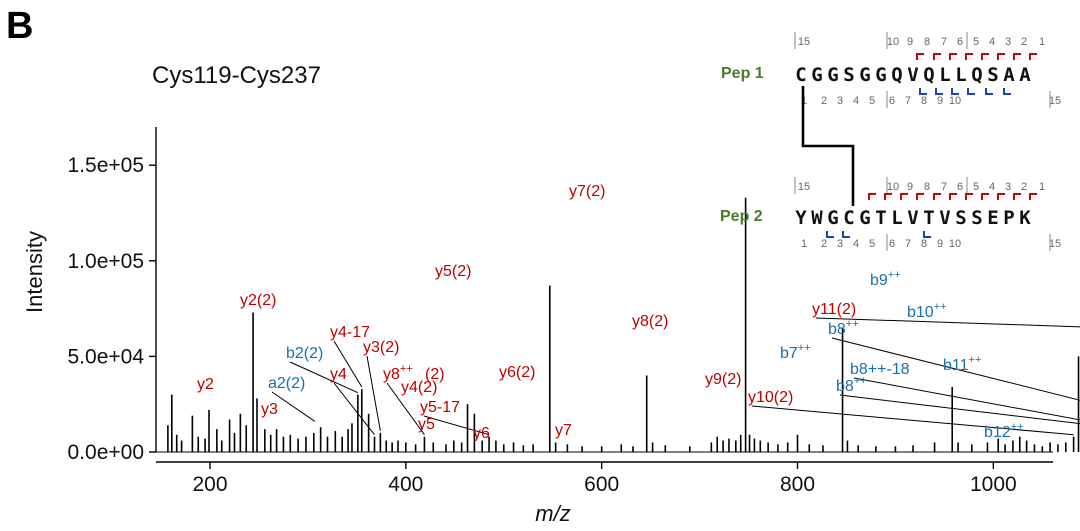 Image resolution: width=1080 pixels, height=531 pixels. What do you see at coordinates (112, 309) in the screenshot?
I see `y-ticks: 0.0e+00 5.0e+04 1.0e+05 1.5e+05` at bounding box center [112, 309].